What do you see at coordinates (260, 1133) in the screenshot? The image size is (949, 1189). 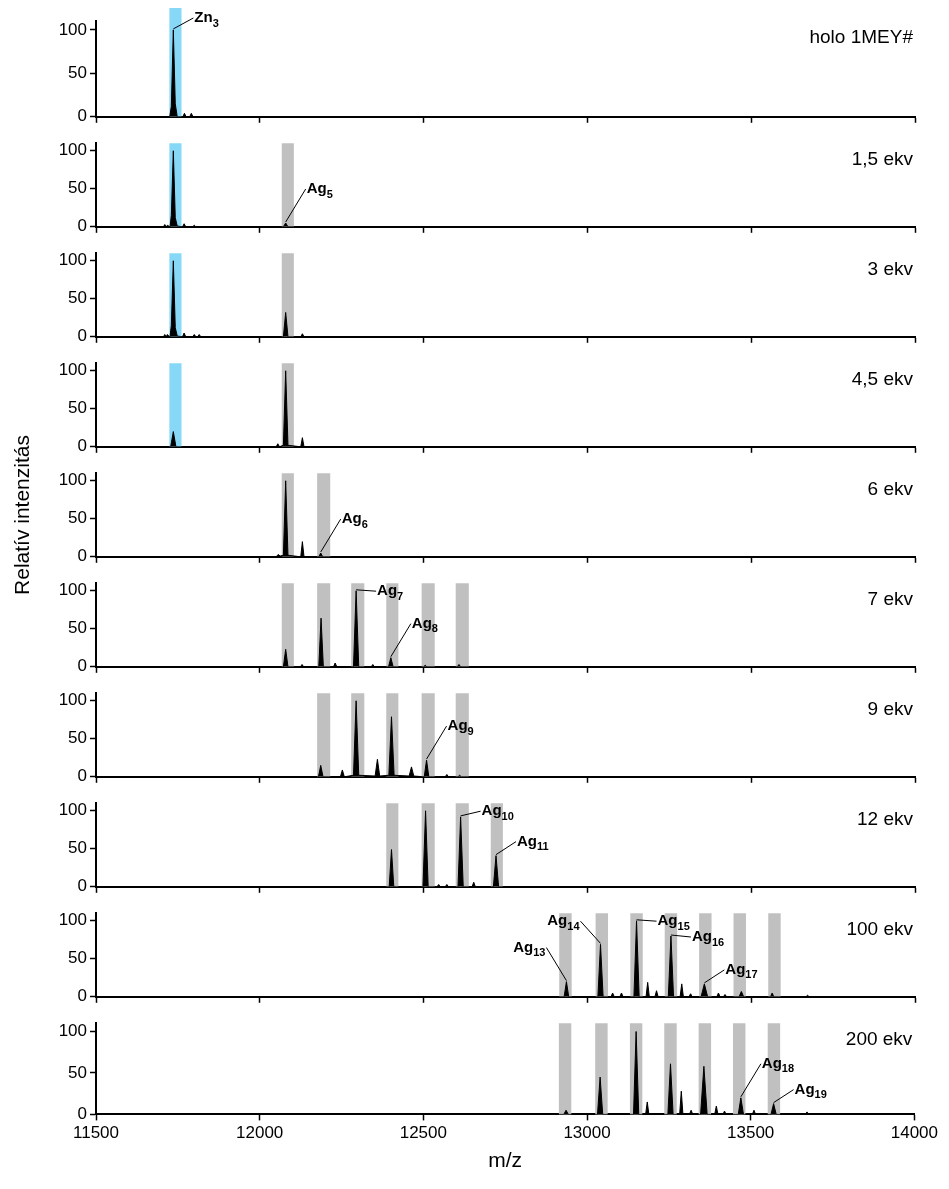 I see `x-tick-label: 12000` at bounding box center [260, 1133].